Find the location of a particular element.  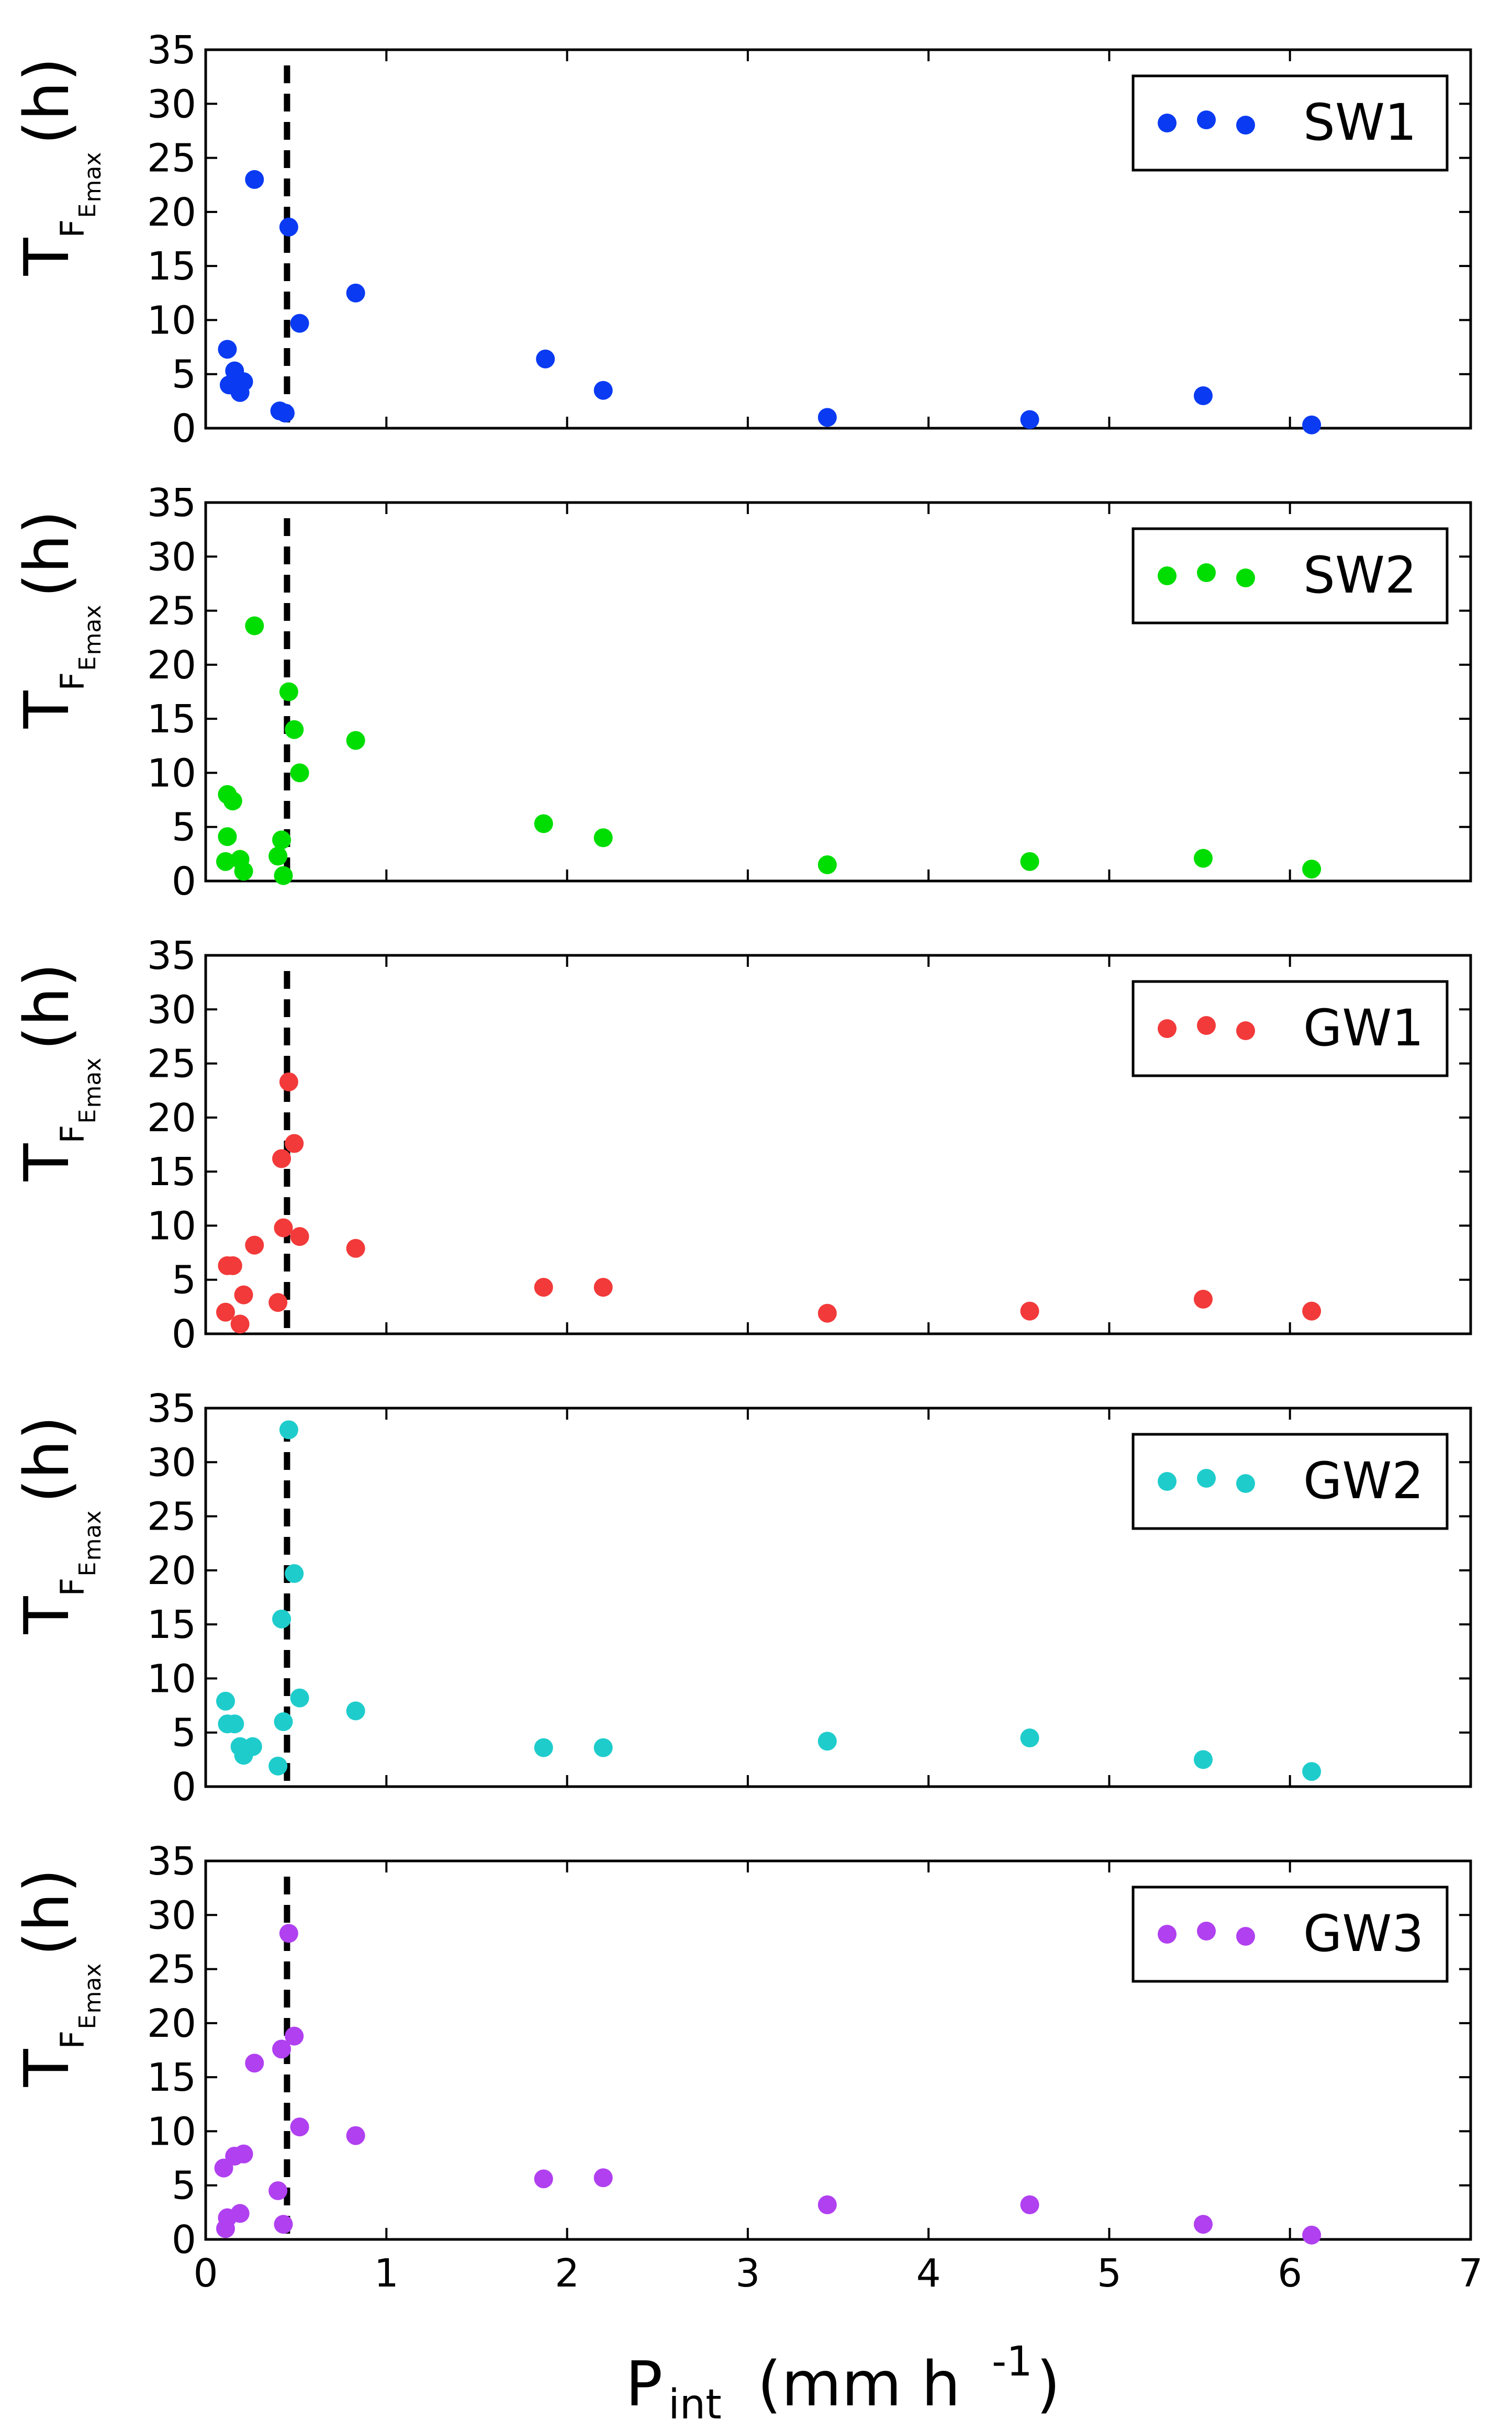

x-tick-label: 7 is located at coordinates (1470, 2274).